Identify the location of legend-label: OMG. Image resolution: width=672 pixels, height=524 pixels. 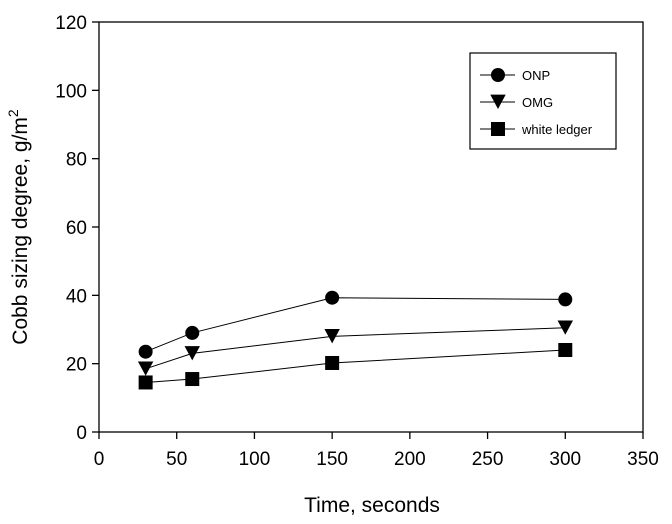
(537, 102).